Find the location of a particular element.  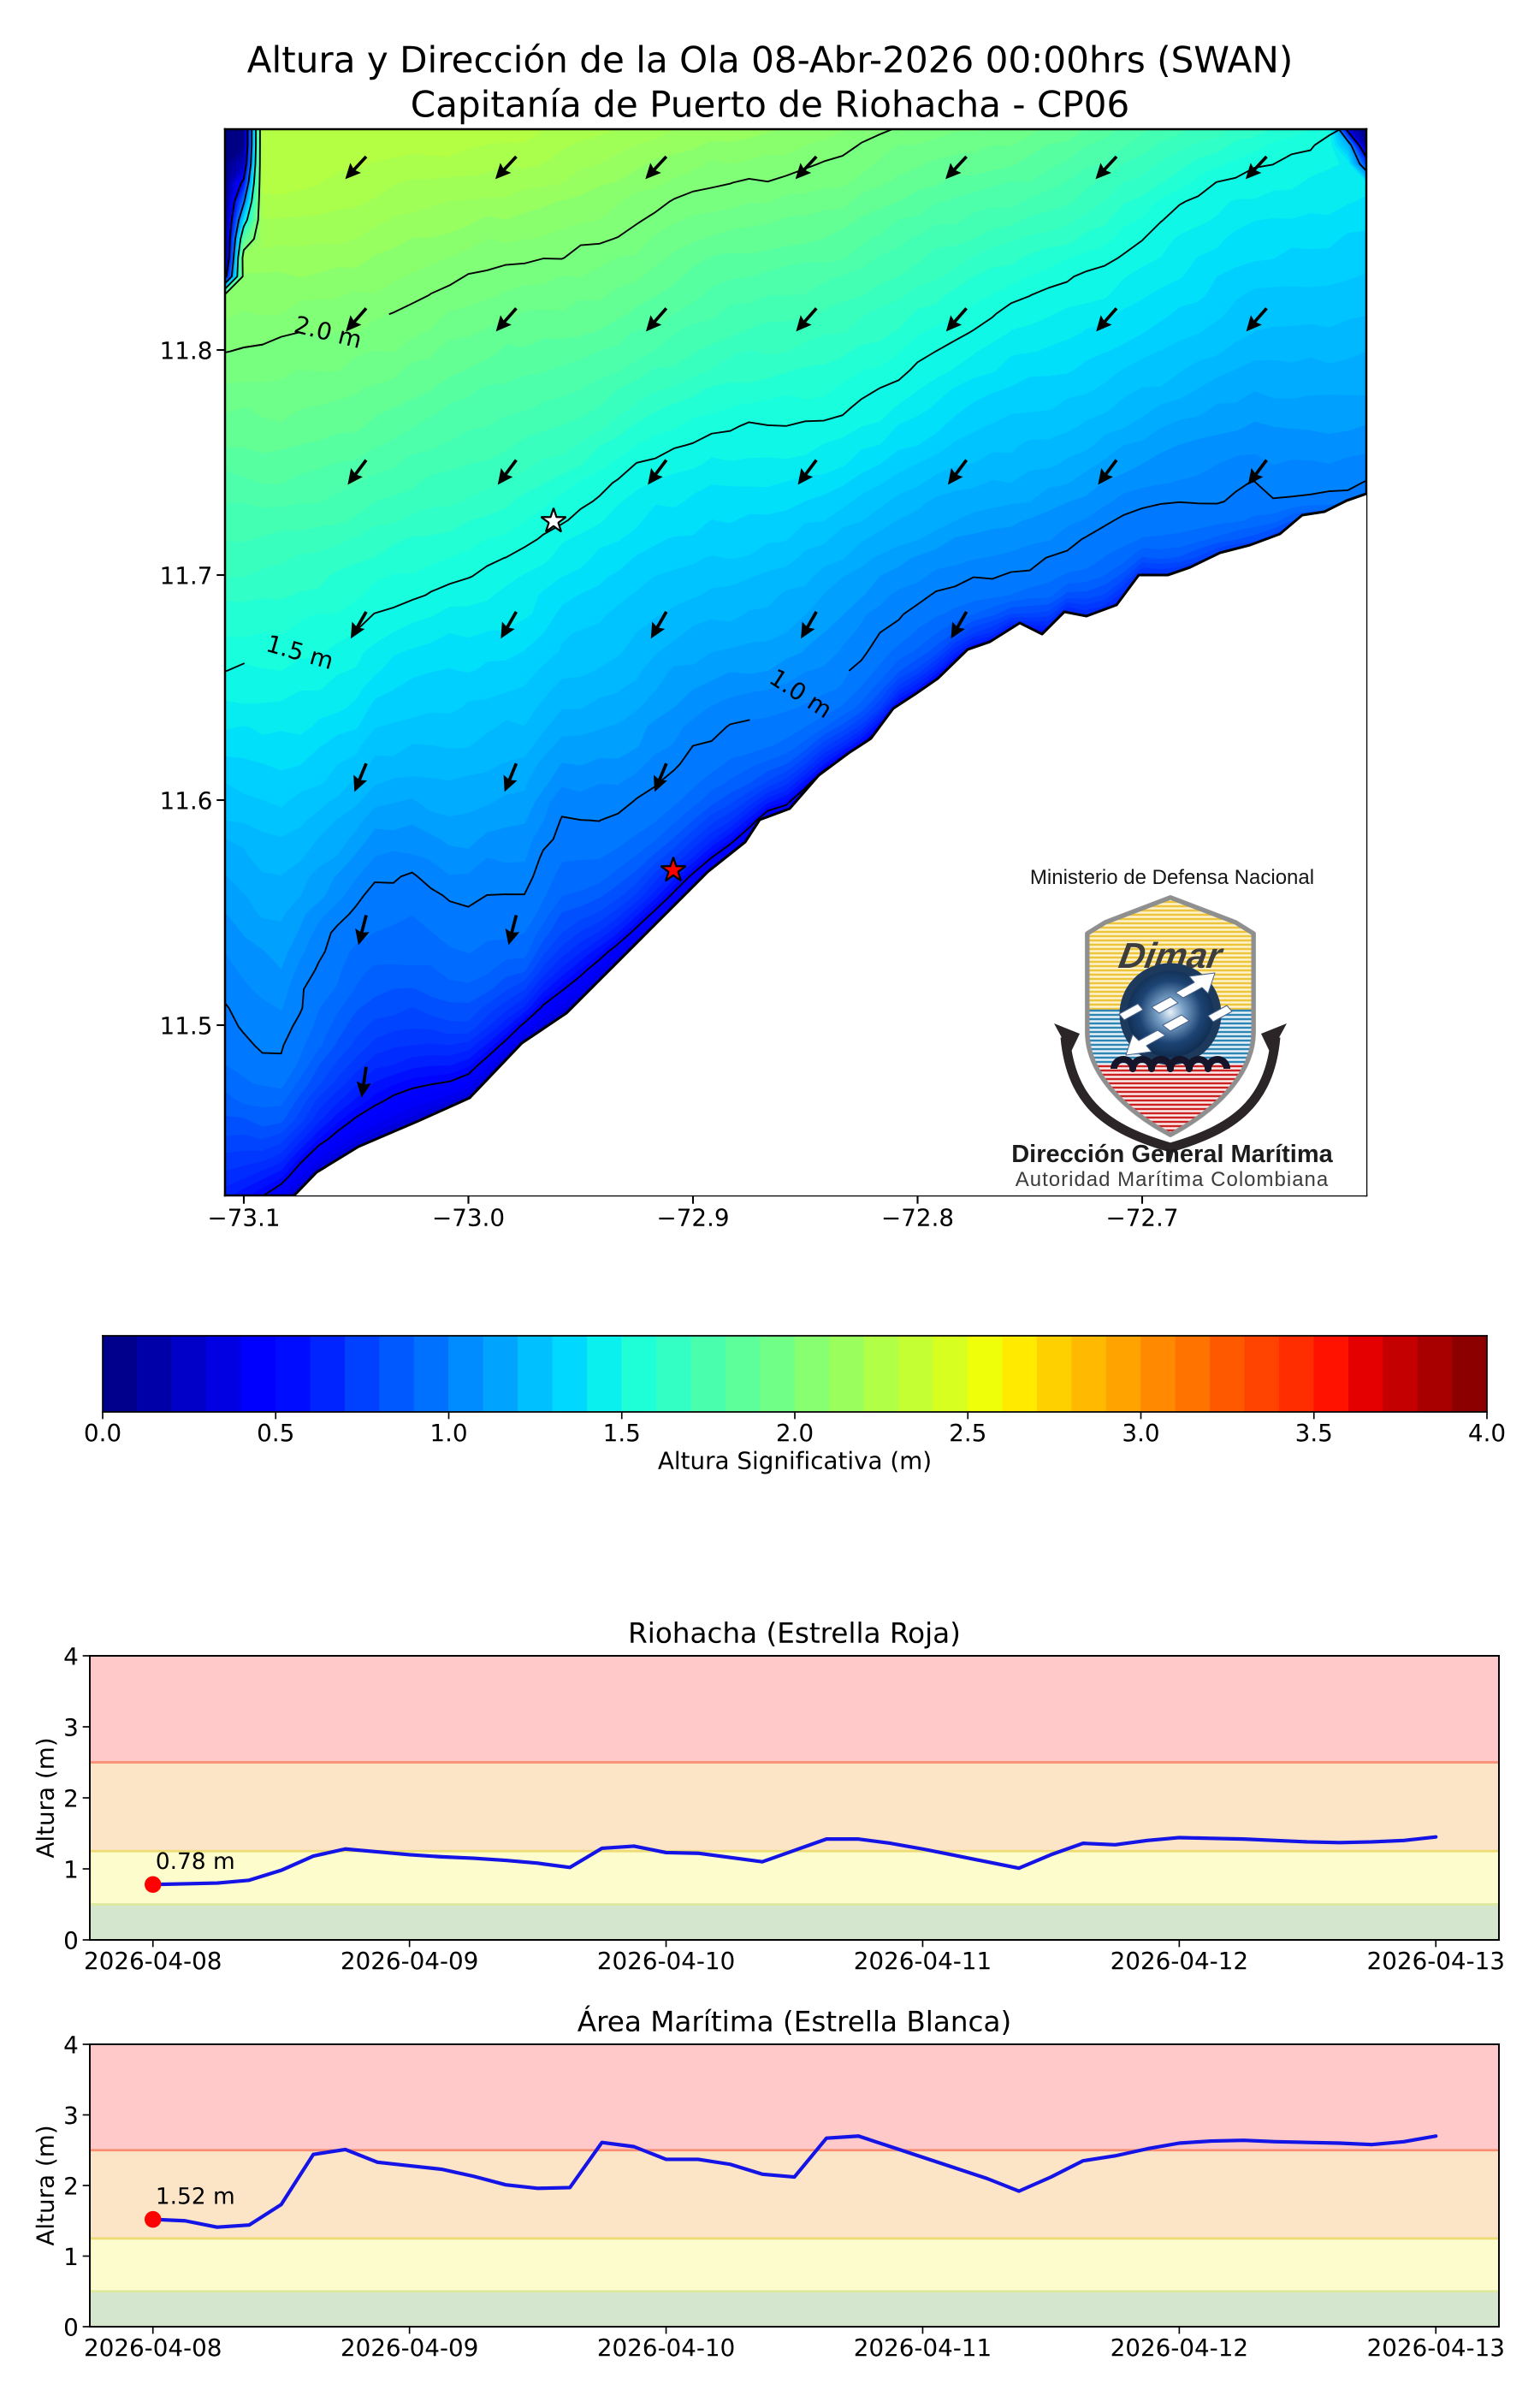

svg-text: Autoridad Marítima Colombiana is located at coordinates (1173, 1179).